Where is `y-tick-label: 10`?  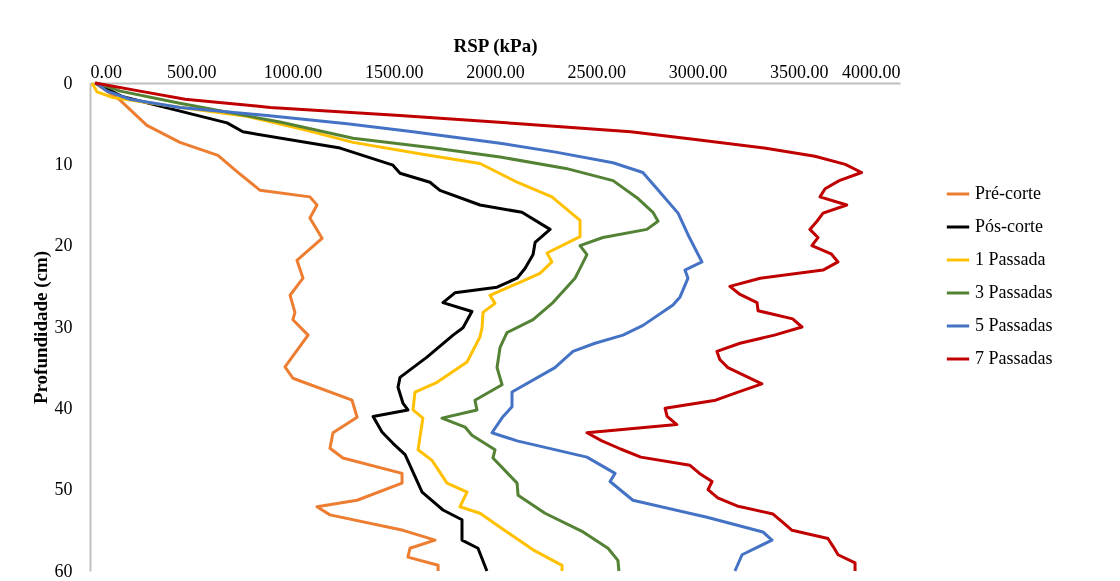 y-tick-label: 10 is located at coordinates (63, 163).